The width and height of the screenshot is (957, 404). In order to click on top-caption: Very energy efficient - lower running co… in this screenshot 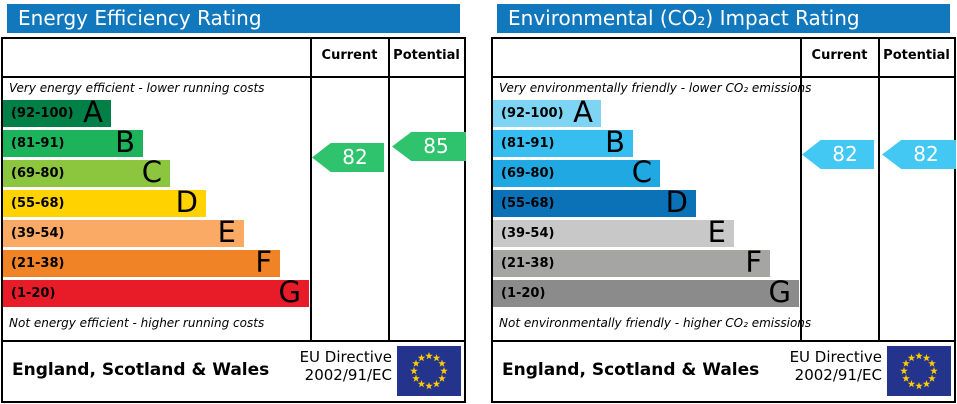, I will do `click(137, 88)`.